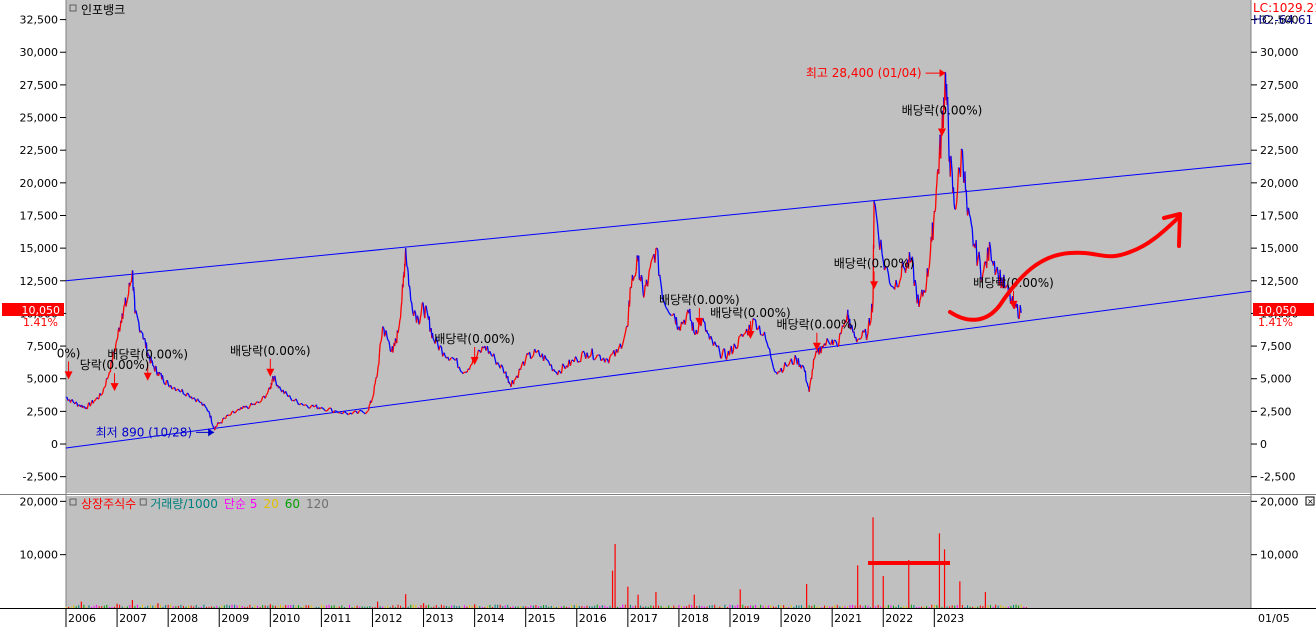 Image resolution: width=1316 pixels, height=631 pixels. What do you see at coordinates (39, 52) in the screenshot?
I see `y-tick-label-left: 30,000` at bounding box center [39, 52].